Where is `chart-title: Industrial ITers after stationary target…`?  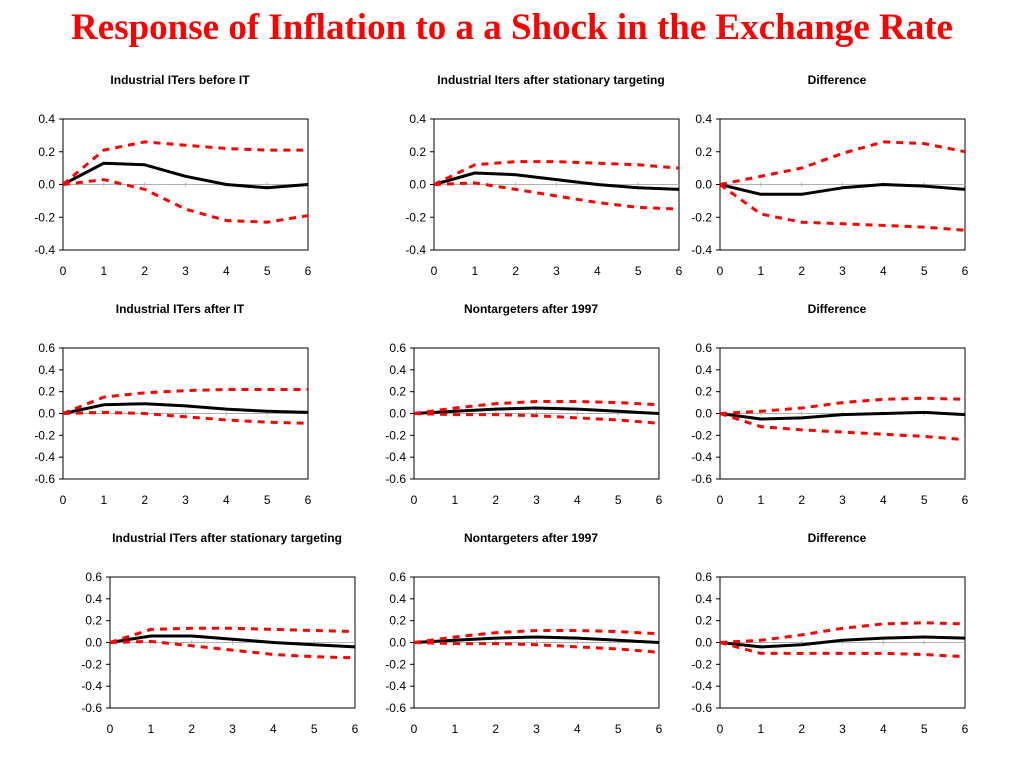
chart-title: Industrial ITers after stationary target… is located at coordinates (227, 538).